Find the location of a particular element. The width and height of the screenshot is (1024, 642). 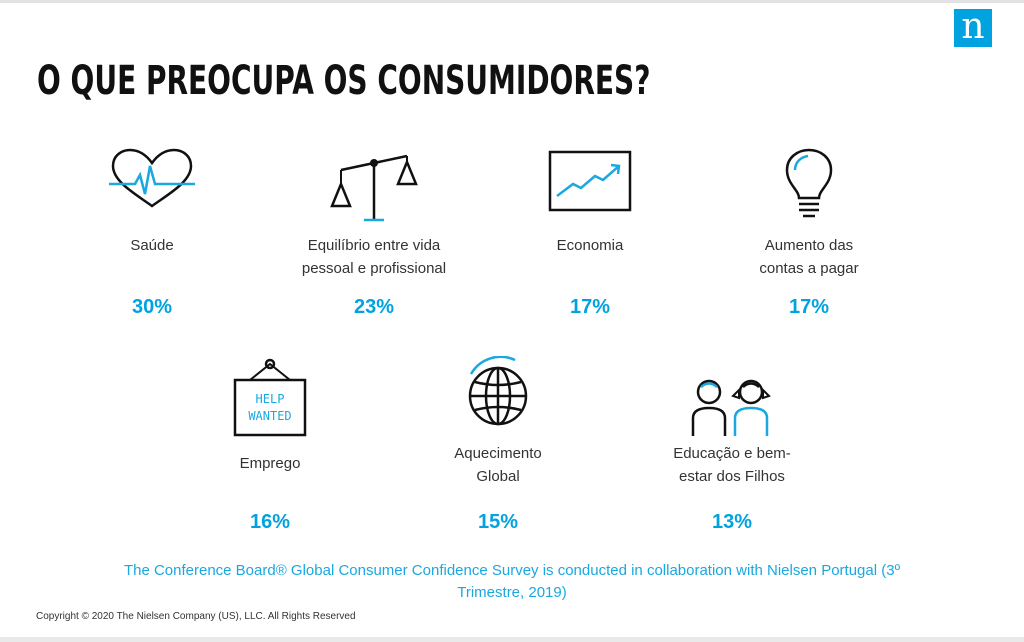

concern-global-warming: Aquecimento Global is located at coordinates (498, 422).